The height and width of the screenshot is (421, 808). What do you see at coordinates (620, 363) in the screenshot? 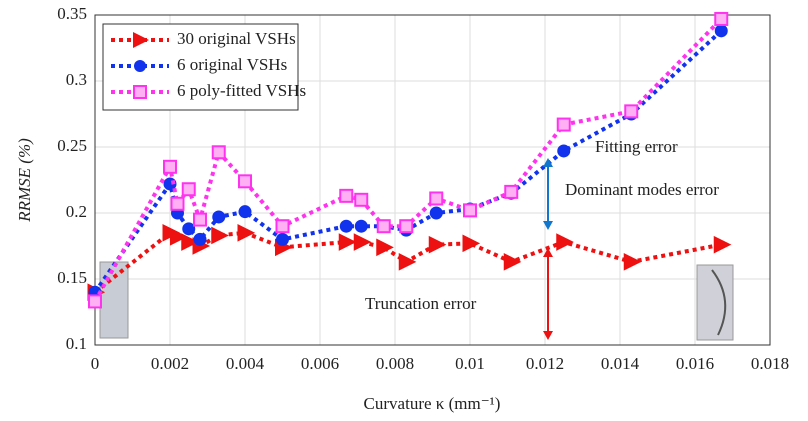
I see `x-tick-label: 0.014` at bounding box center [620, 363].